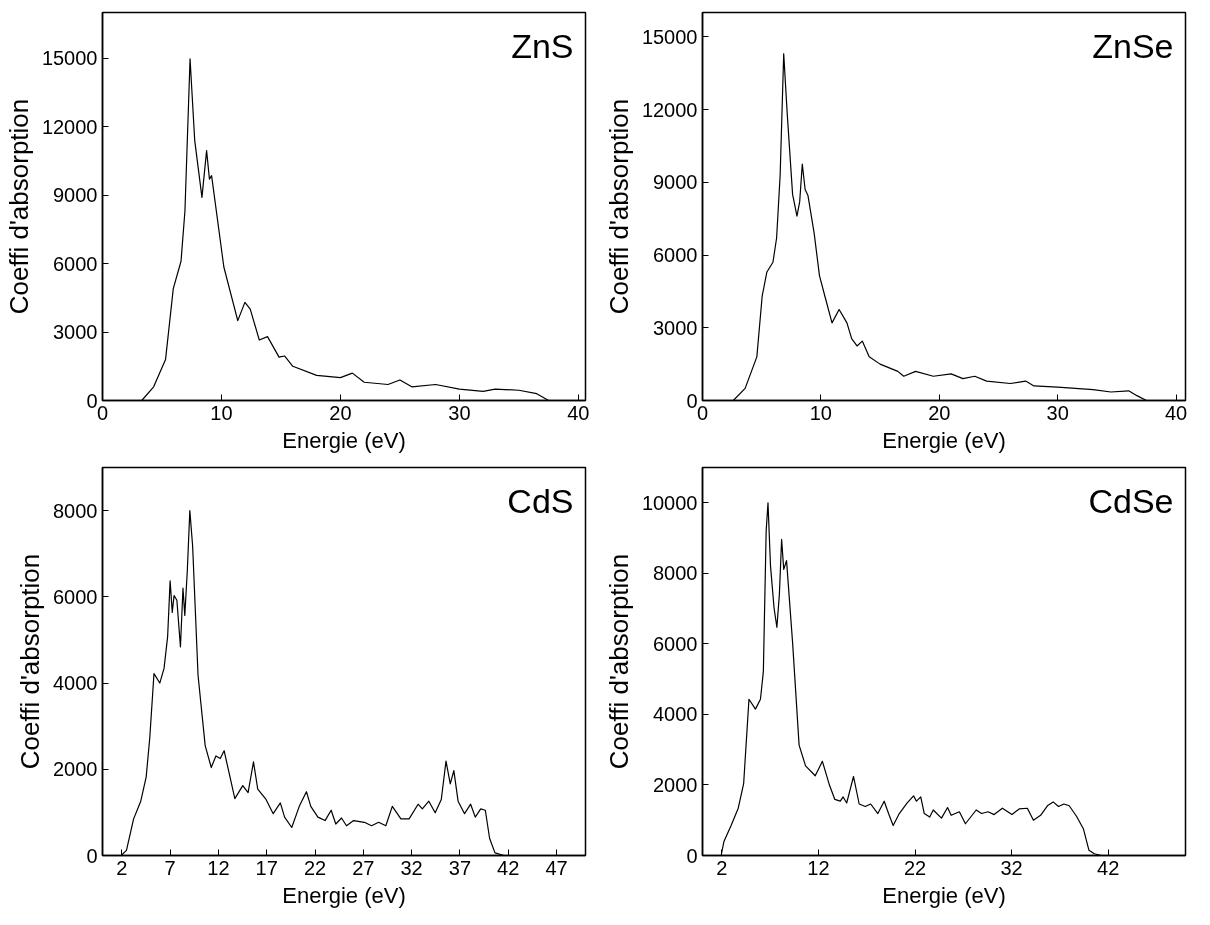 The image size is (1210, 925). What do you see at coordinates (1133, 45) in the screenshot?
I see `annotation: ZnSe` at bounding box center [1133, 45].